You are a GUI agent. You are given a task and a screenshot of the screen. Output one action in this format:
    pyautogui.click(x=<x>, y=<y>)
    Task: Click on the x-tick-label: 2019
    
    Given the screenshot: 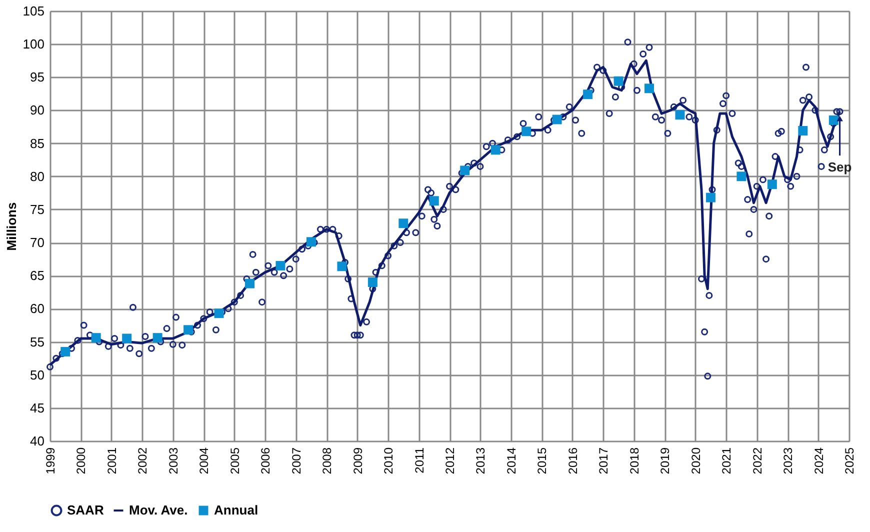 What is the action you would take?
    pyautogui.click(x=665, y=460)
    